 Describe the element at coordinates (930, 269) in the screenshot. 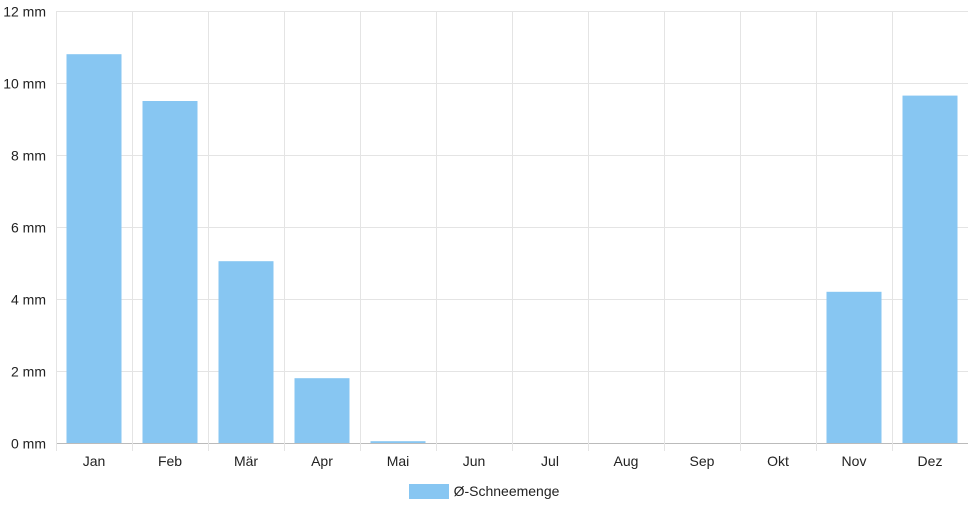

I see `bar-Dez` at that location.